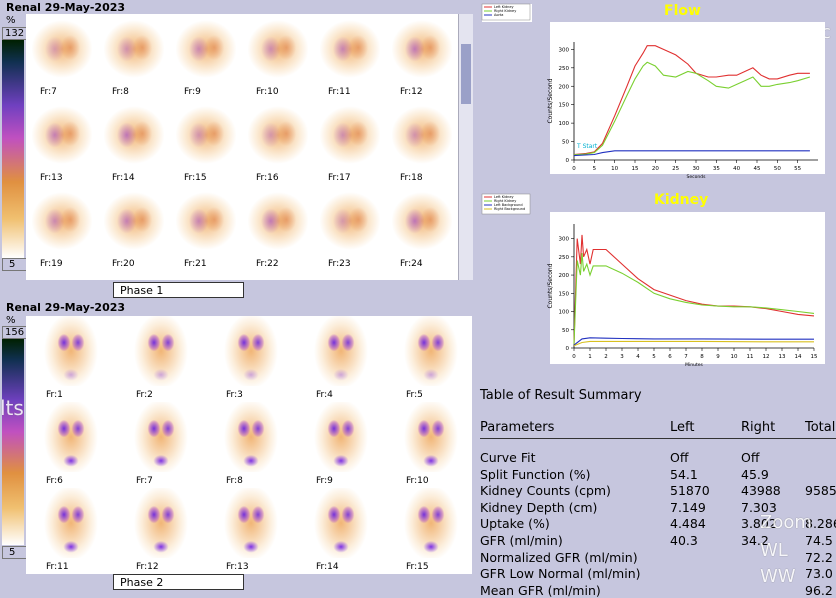 This screenshot has width=836, height=598. I want to click on result-parameter: Normalized GFR (ml/min), so click(559, 557).